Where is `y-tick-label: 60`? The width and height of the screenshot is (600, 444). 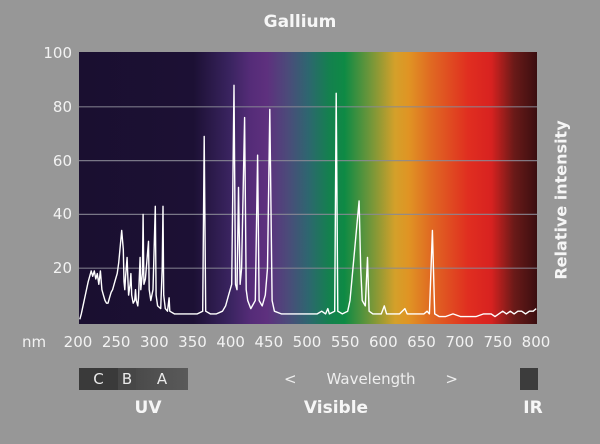 y-tick-label: 60 is located at coordinates (62, 160).